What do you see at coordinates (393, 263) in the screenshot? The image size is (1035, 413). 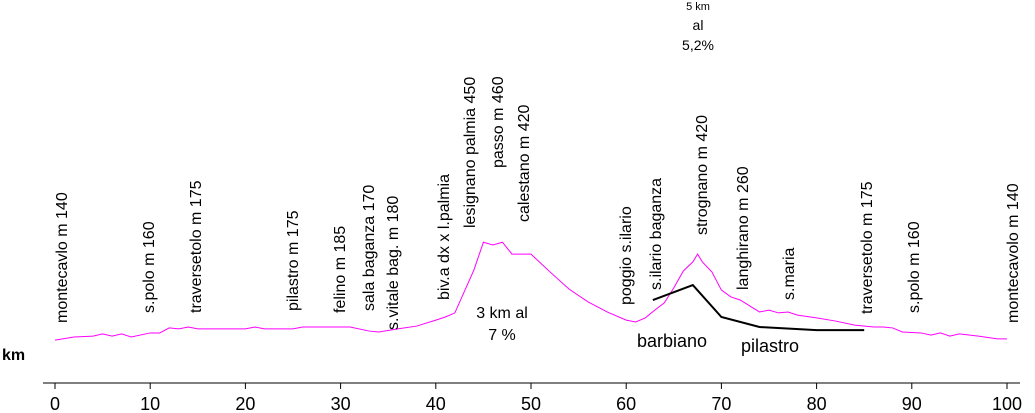 I see `place-label: s.vitale bag. m 180` at bounding box center [393, 263].